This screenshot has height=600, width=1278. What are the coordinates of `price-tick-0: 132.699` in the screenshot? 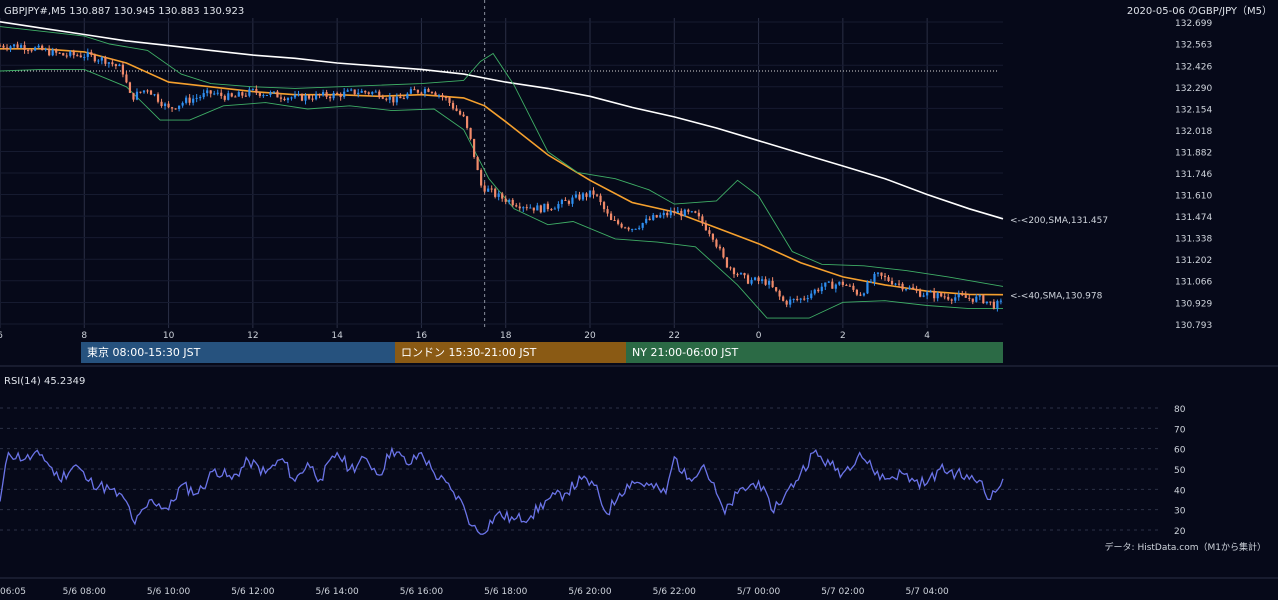 It's located at (1193, 24).